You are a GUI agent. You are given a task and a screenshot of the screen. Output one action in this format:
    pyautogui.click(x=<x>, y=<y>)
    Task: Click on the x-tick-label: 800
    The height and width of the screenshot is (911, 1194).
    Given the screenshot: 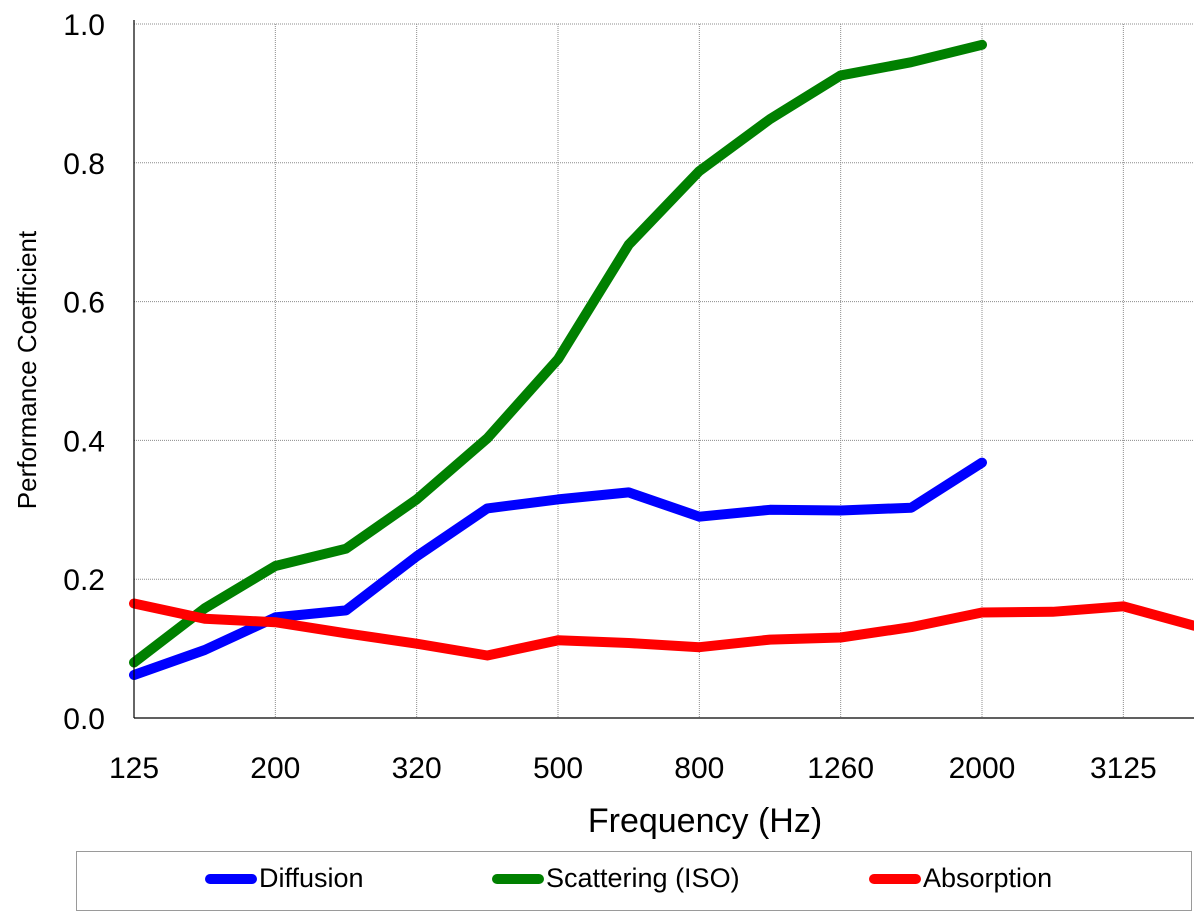 What is the action you would take?
    pyautogui.click(x=699, y=768)
    